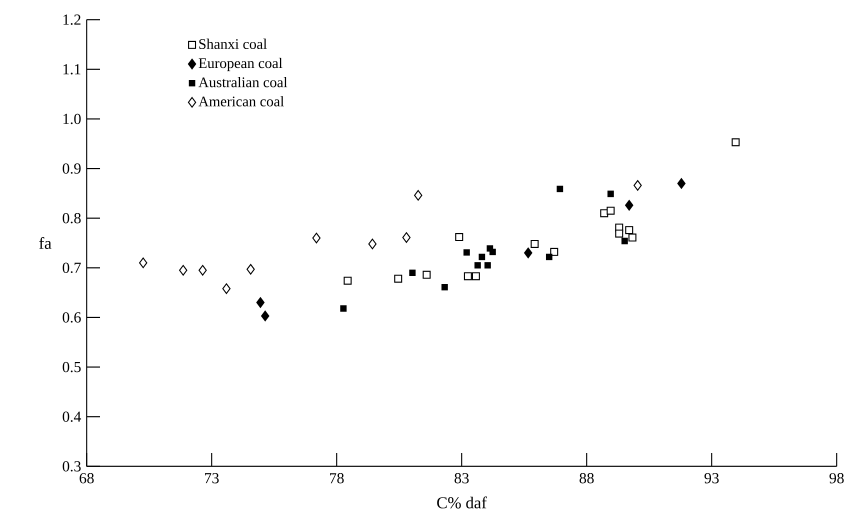 Image resolution: width=845 pixels, height=509 pixels. Describe the element at coordinates (462, 502) in the screenshot. I see `x-axis-title: C% daf` at that location.